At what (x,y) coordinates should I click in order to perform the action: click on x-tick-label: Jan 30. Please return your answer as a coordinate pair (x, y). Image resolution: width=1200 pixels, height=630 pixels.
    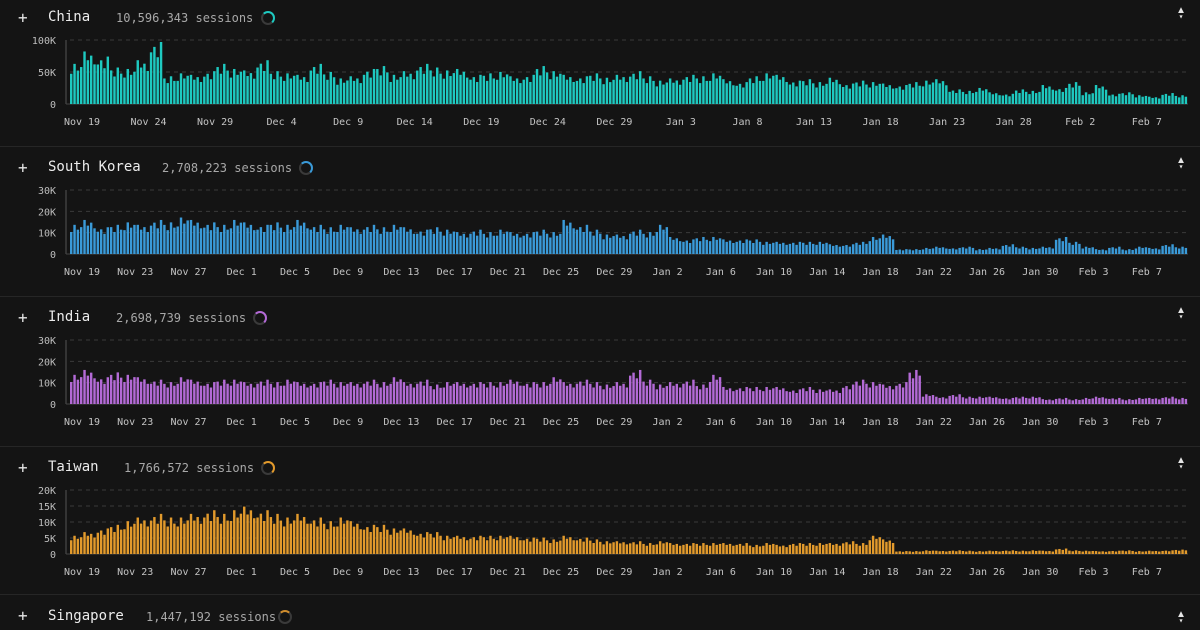
    Looking at the image, I should click on (1040, 572).